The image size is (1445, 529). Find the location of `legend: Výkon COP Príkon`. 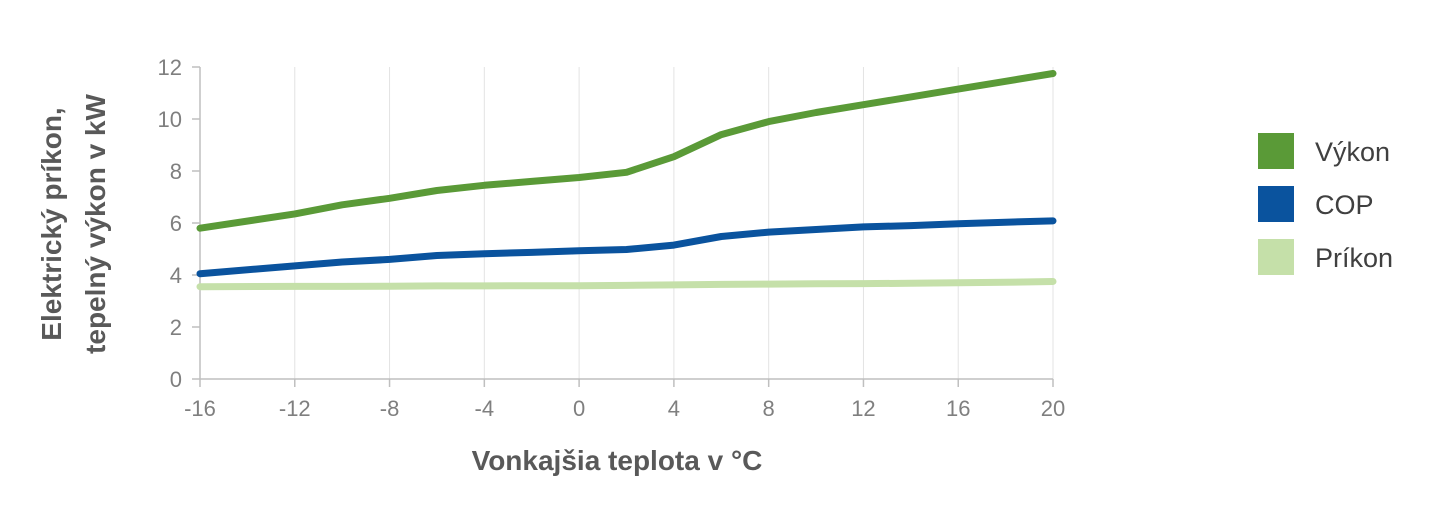

legend: Výkon COP Príkon is located at coordinates (1325, 204).